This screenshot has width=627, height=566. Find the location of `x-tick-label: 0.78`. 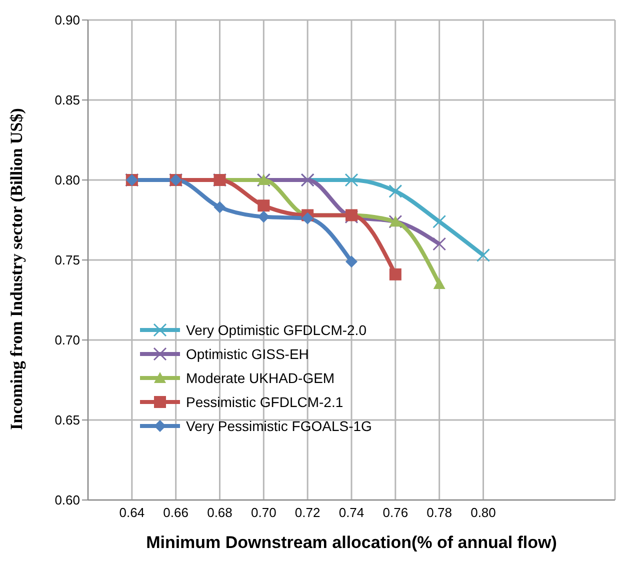

x-tick-label: 0.78 is located at coordinates (439, 512).